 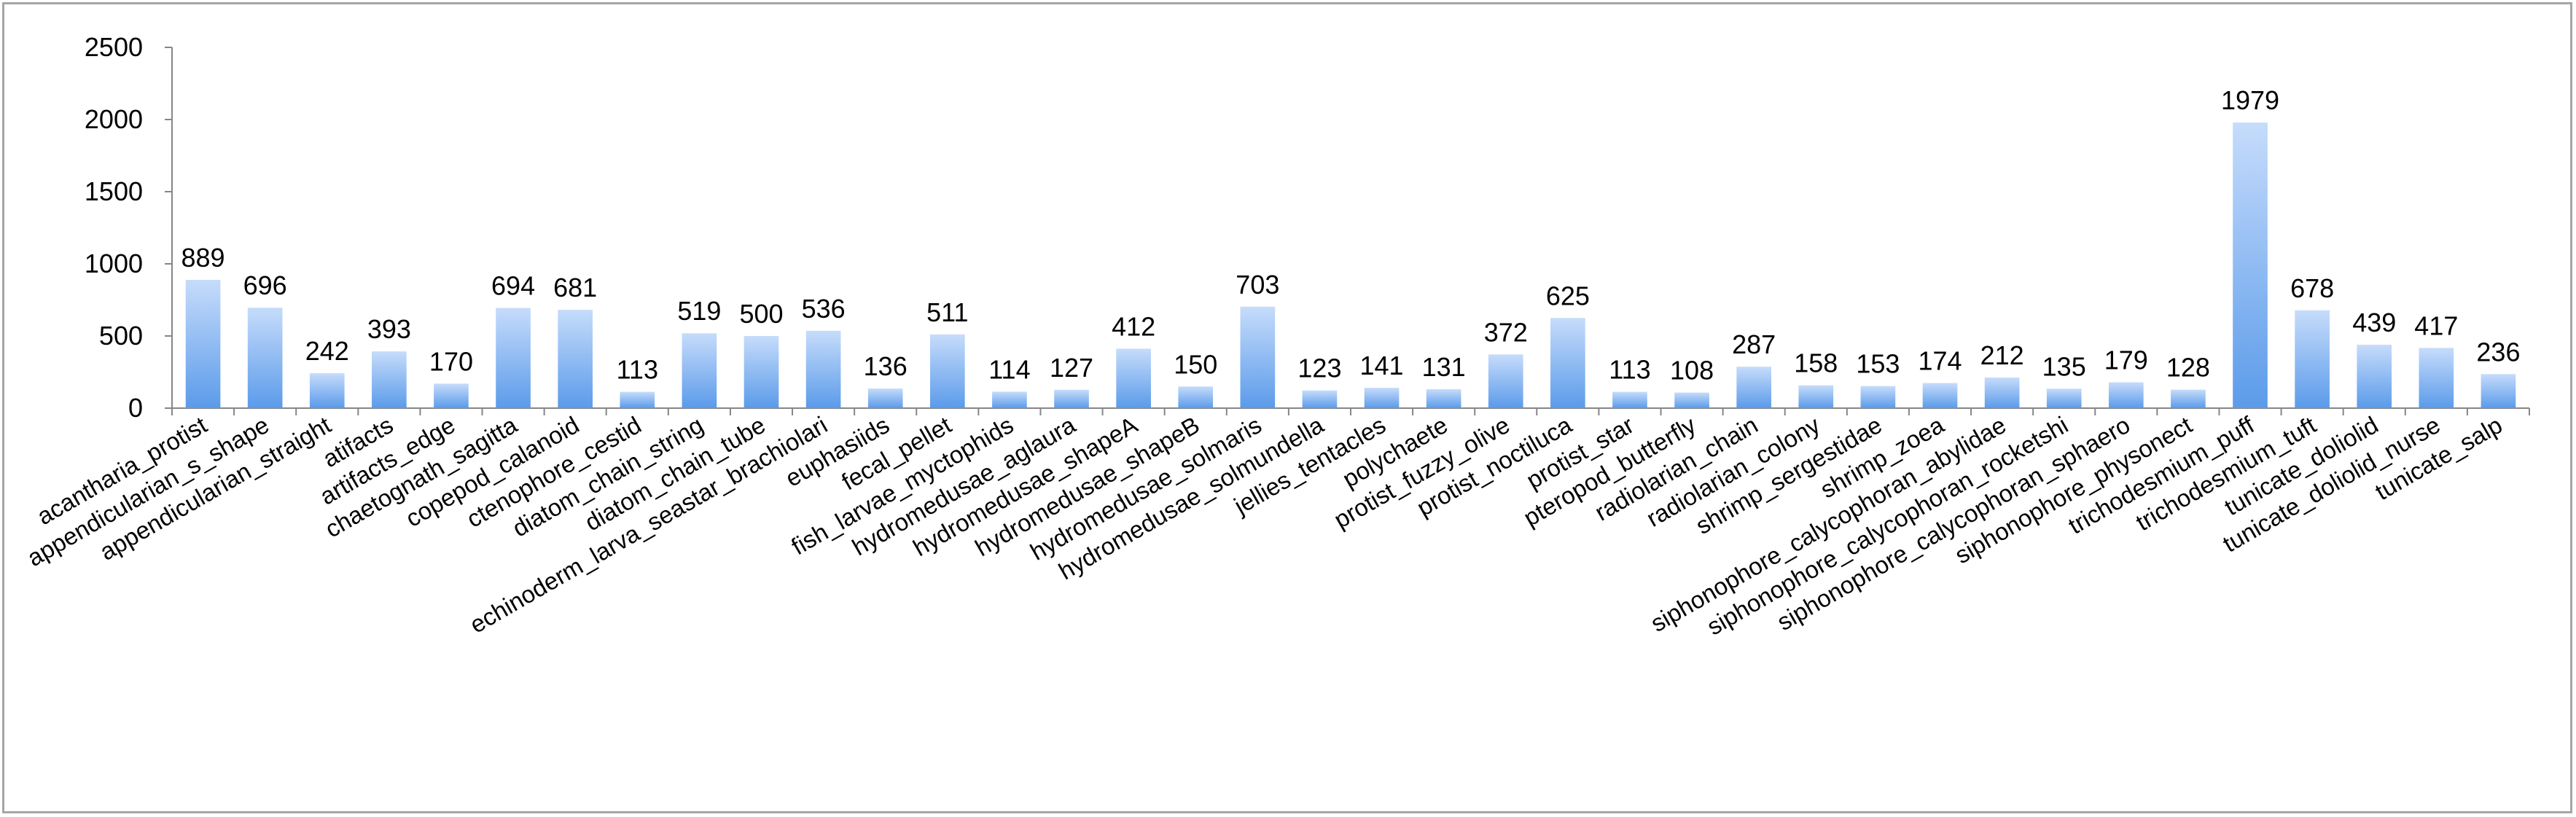 What do you see at coordinates (824, 309) in the screenshot?
I see `data-label: 536` at bounding box center [824, 309].